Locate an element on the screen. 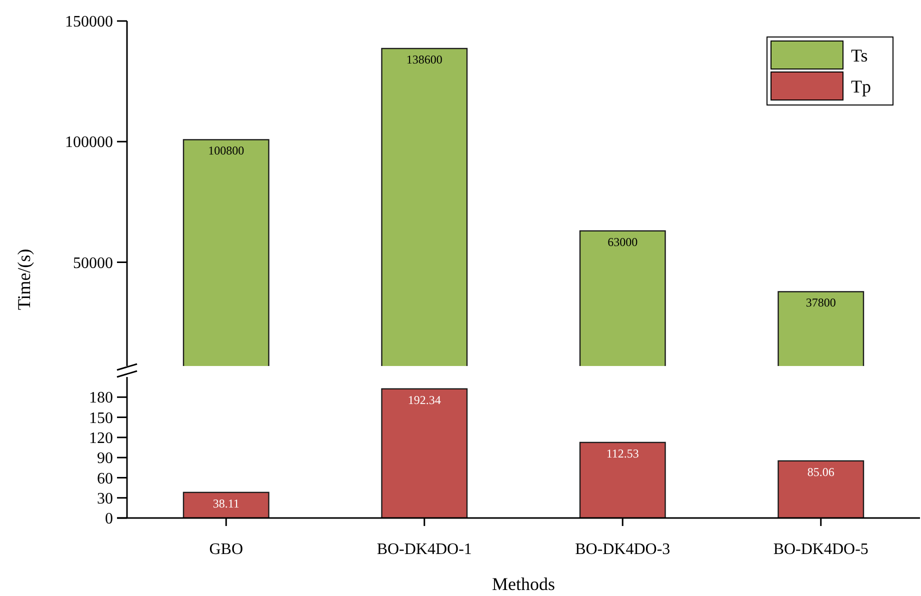 This screenshot has height=596, width=921. y-tick-label: 180 is located at coordinates (101, 398).